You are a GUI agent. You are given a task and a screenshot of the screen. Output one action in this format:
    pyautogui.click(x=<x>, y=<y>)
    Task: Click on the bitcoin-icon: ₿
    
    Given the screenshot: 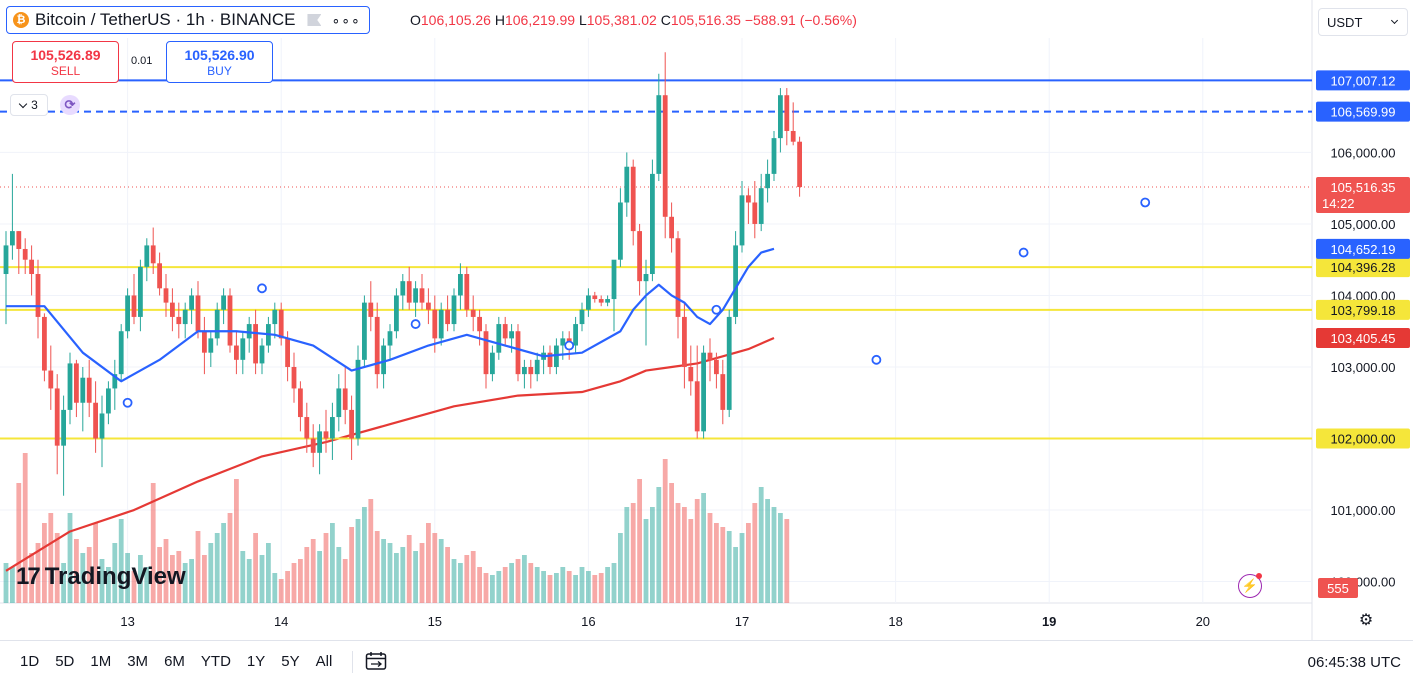 What is the action you would take?
    pyautogui.click(x=21, y=20)
    